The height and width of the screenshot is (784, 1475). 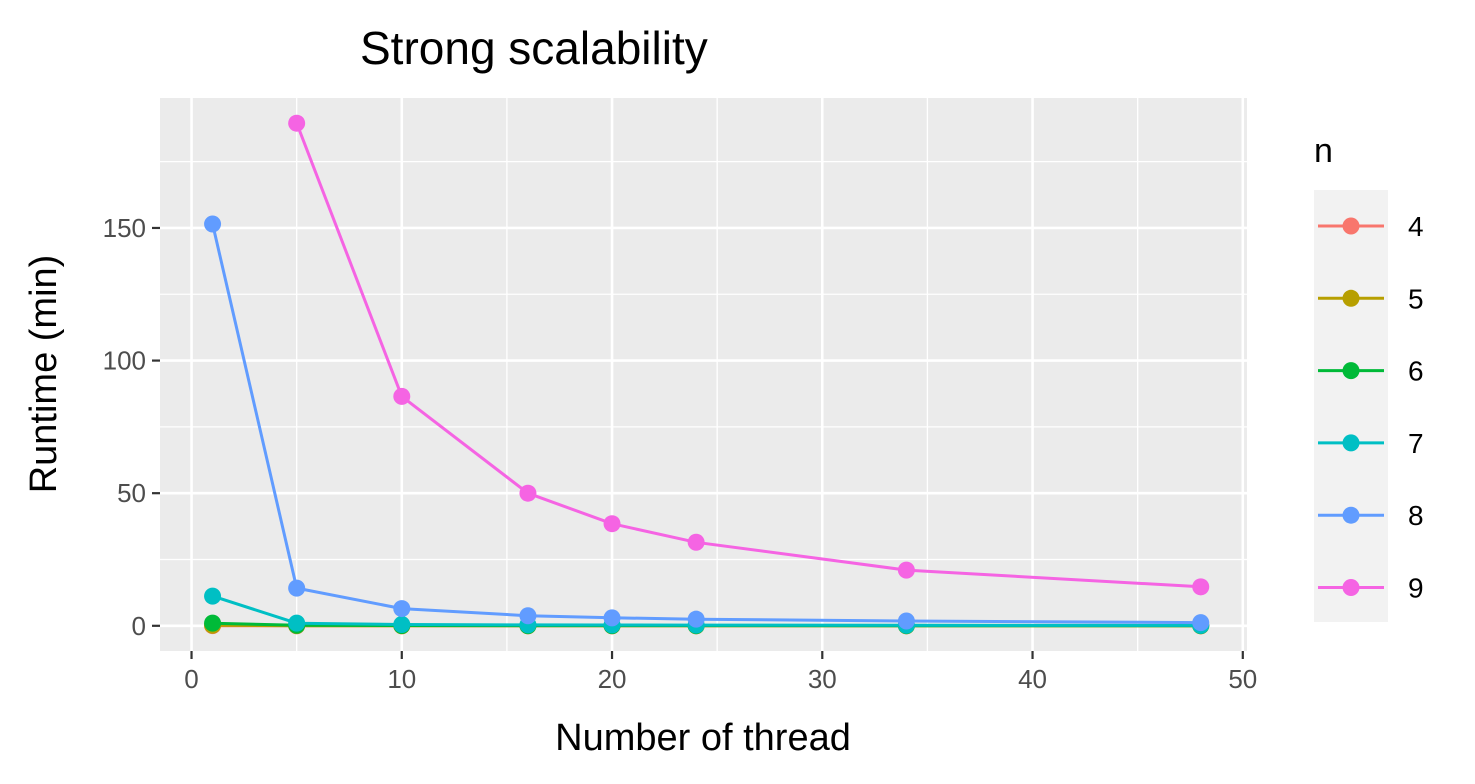 What do you see at coordinates (139, 626) in the screenshot?
I see `y-tick-label: 0` at bounding box center [139, 626].